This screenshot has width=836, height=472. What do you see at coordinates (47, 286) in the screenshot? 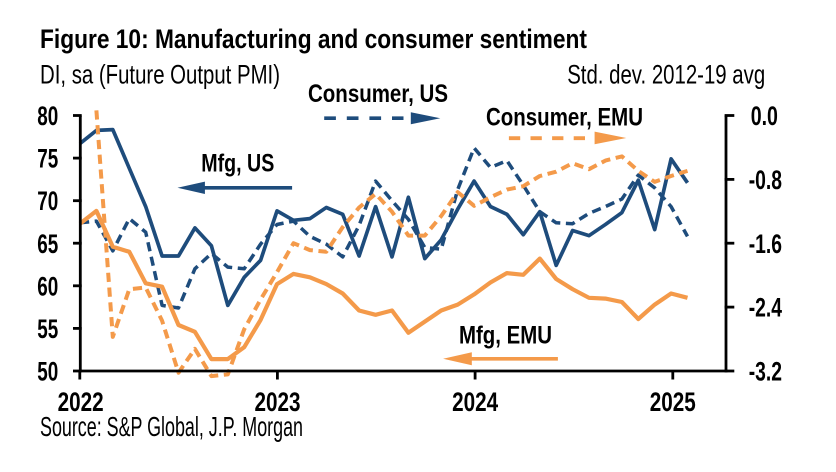
I see `svg-text: 60` at bounding box center [47, 286].